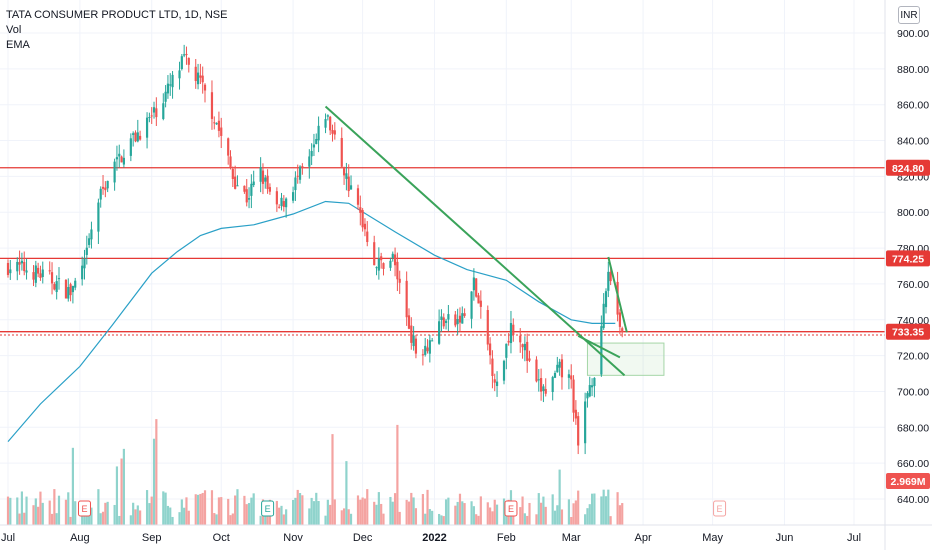 The image size is (932, 555). I want to click on price-label-box, so click(908, 331).